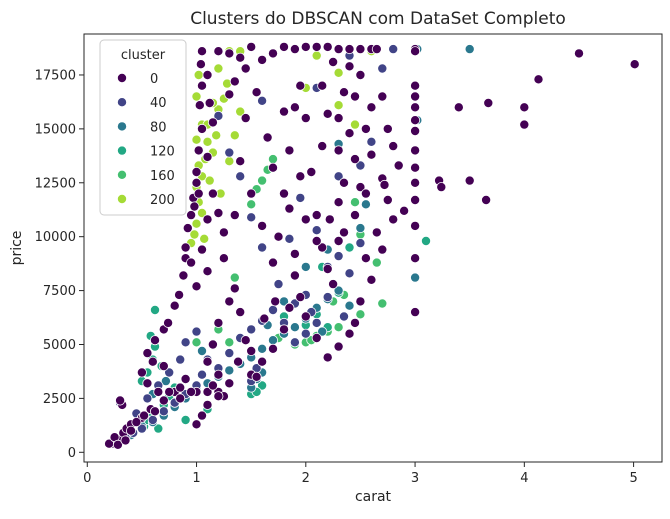  What do you see at coordinates (373, 497) in the screenshot?
I see `x-axis-label: carat` at bounding box center [373, 497].